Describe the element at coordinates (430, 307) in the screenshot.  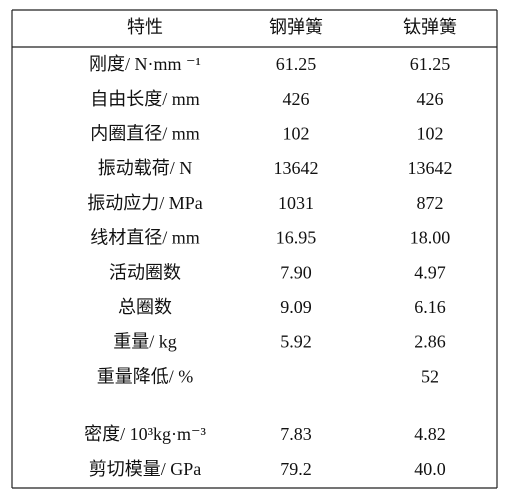
I see `cell: 6.16` at that location.